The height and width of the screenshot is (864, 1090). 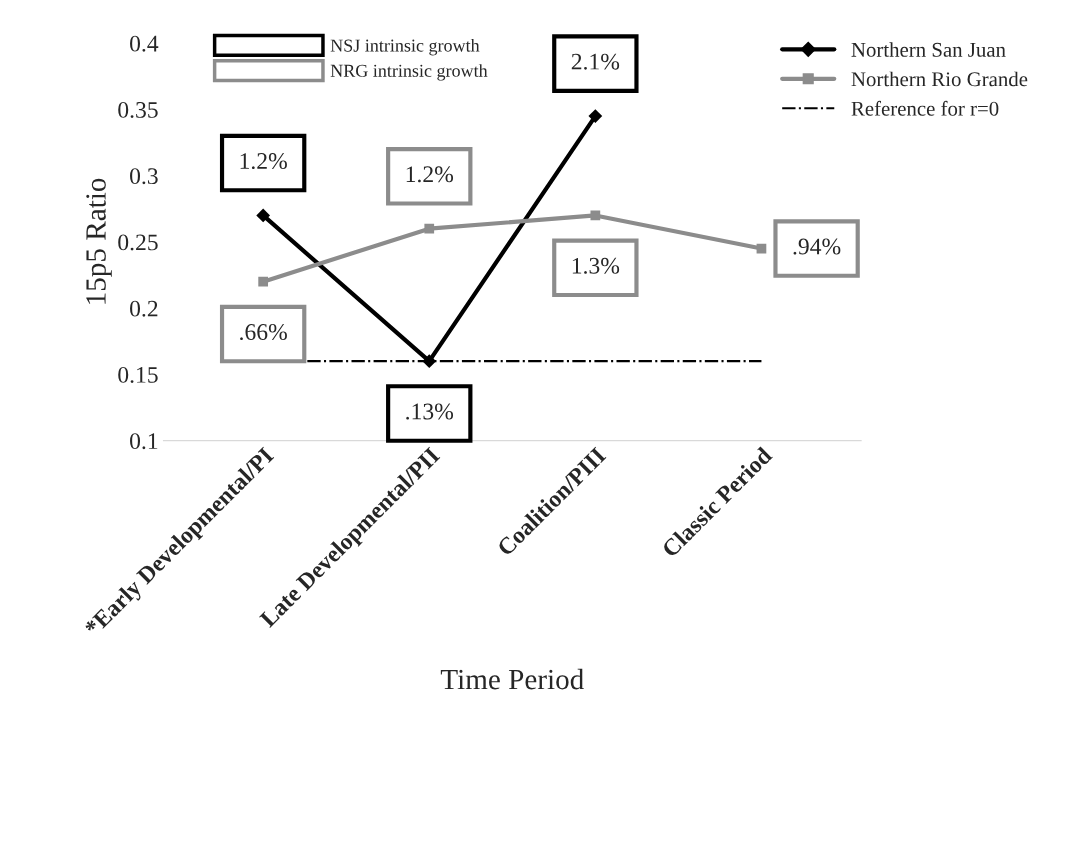 I want to click on legend-label: Northern Rio Grande, so click(x=939, y=79).